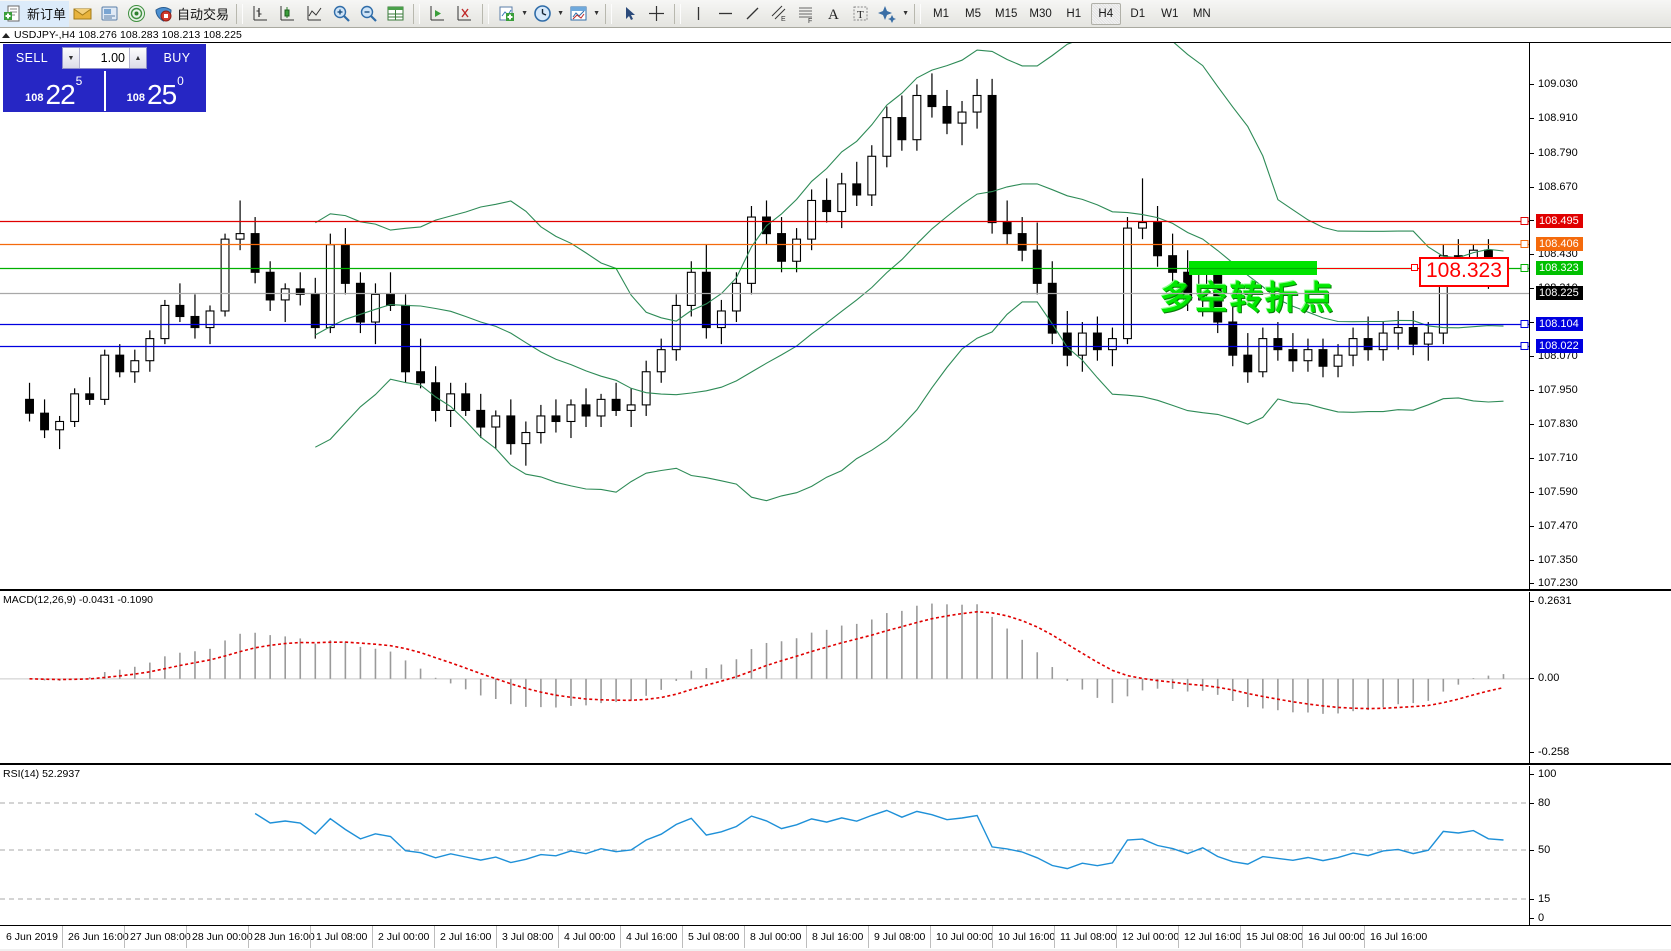 The image size is (1671, 951). Describe the element at coordinates (342, 937) in the screenshot. I see `time-axis-label: 1 Jul 08:00` at that location.